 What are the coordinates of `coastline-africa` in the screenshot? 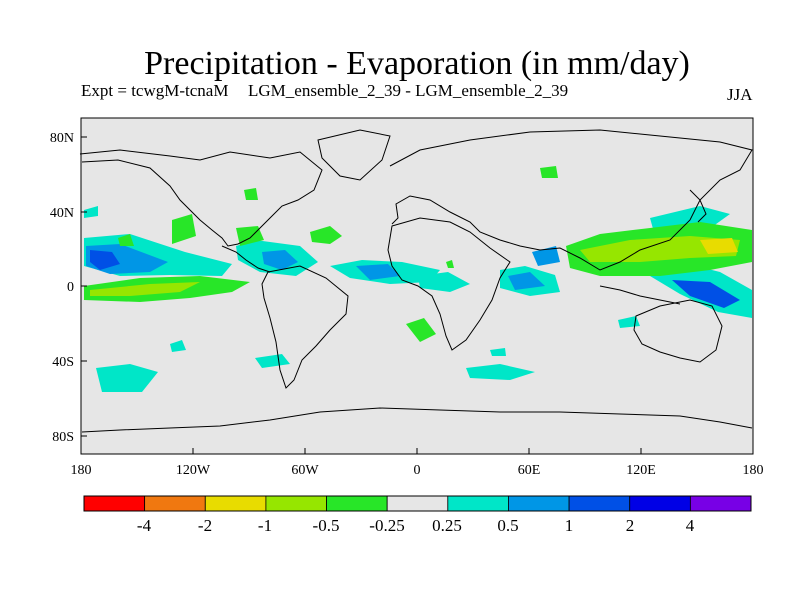 It's located at (449, 284).